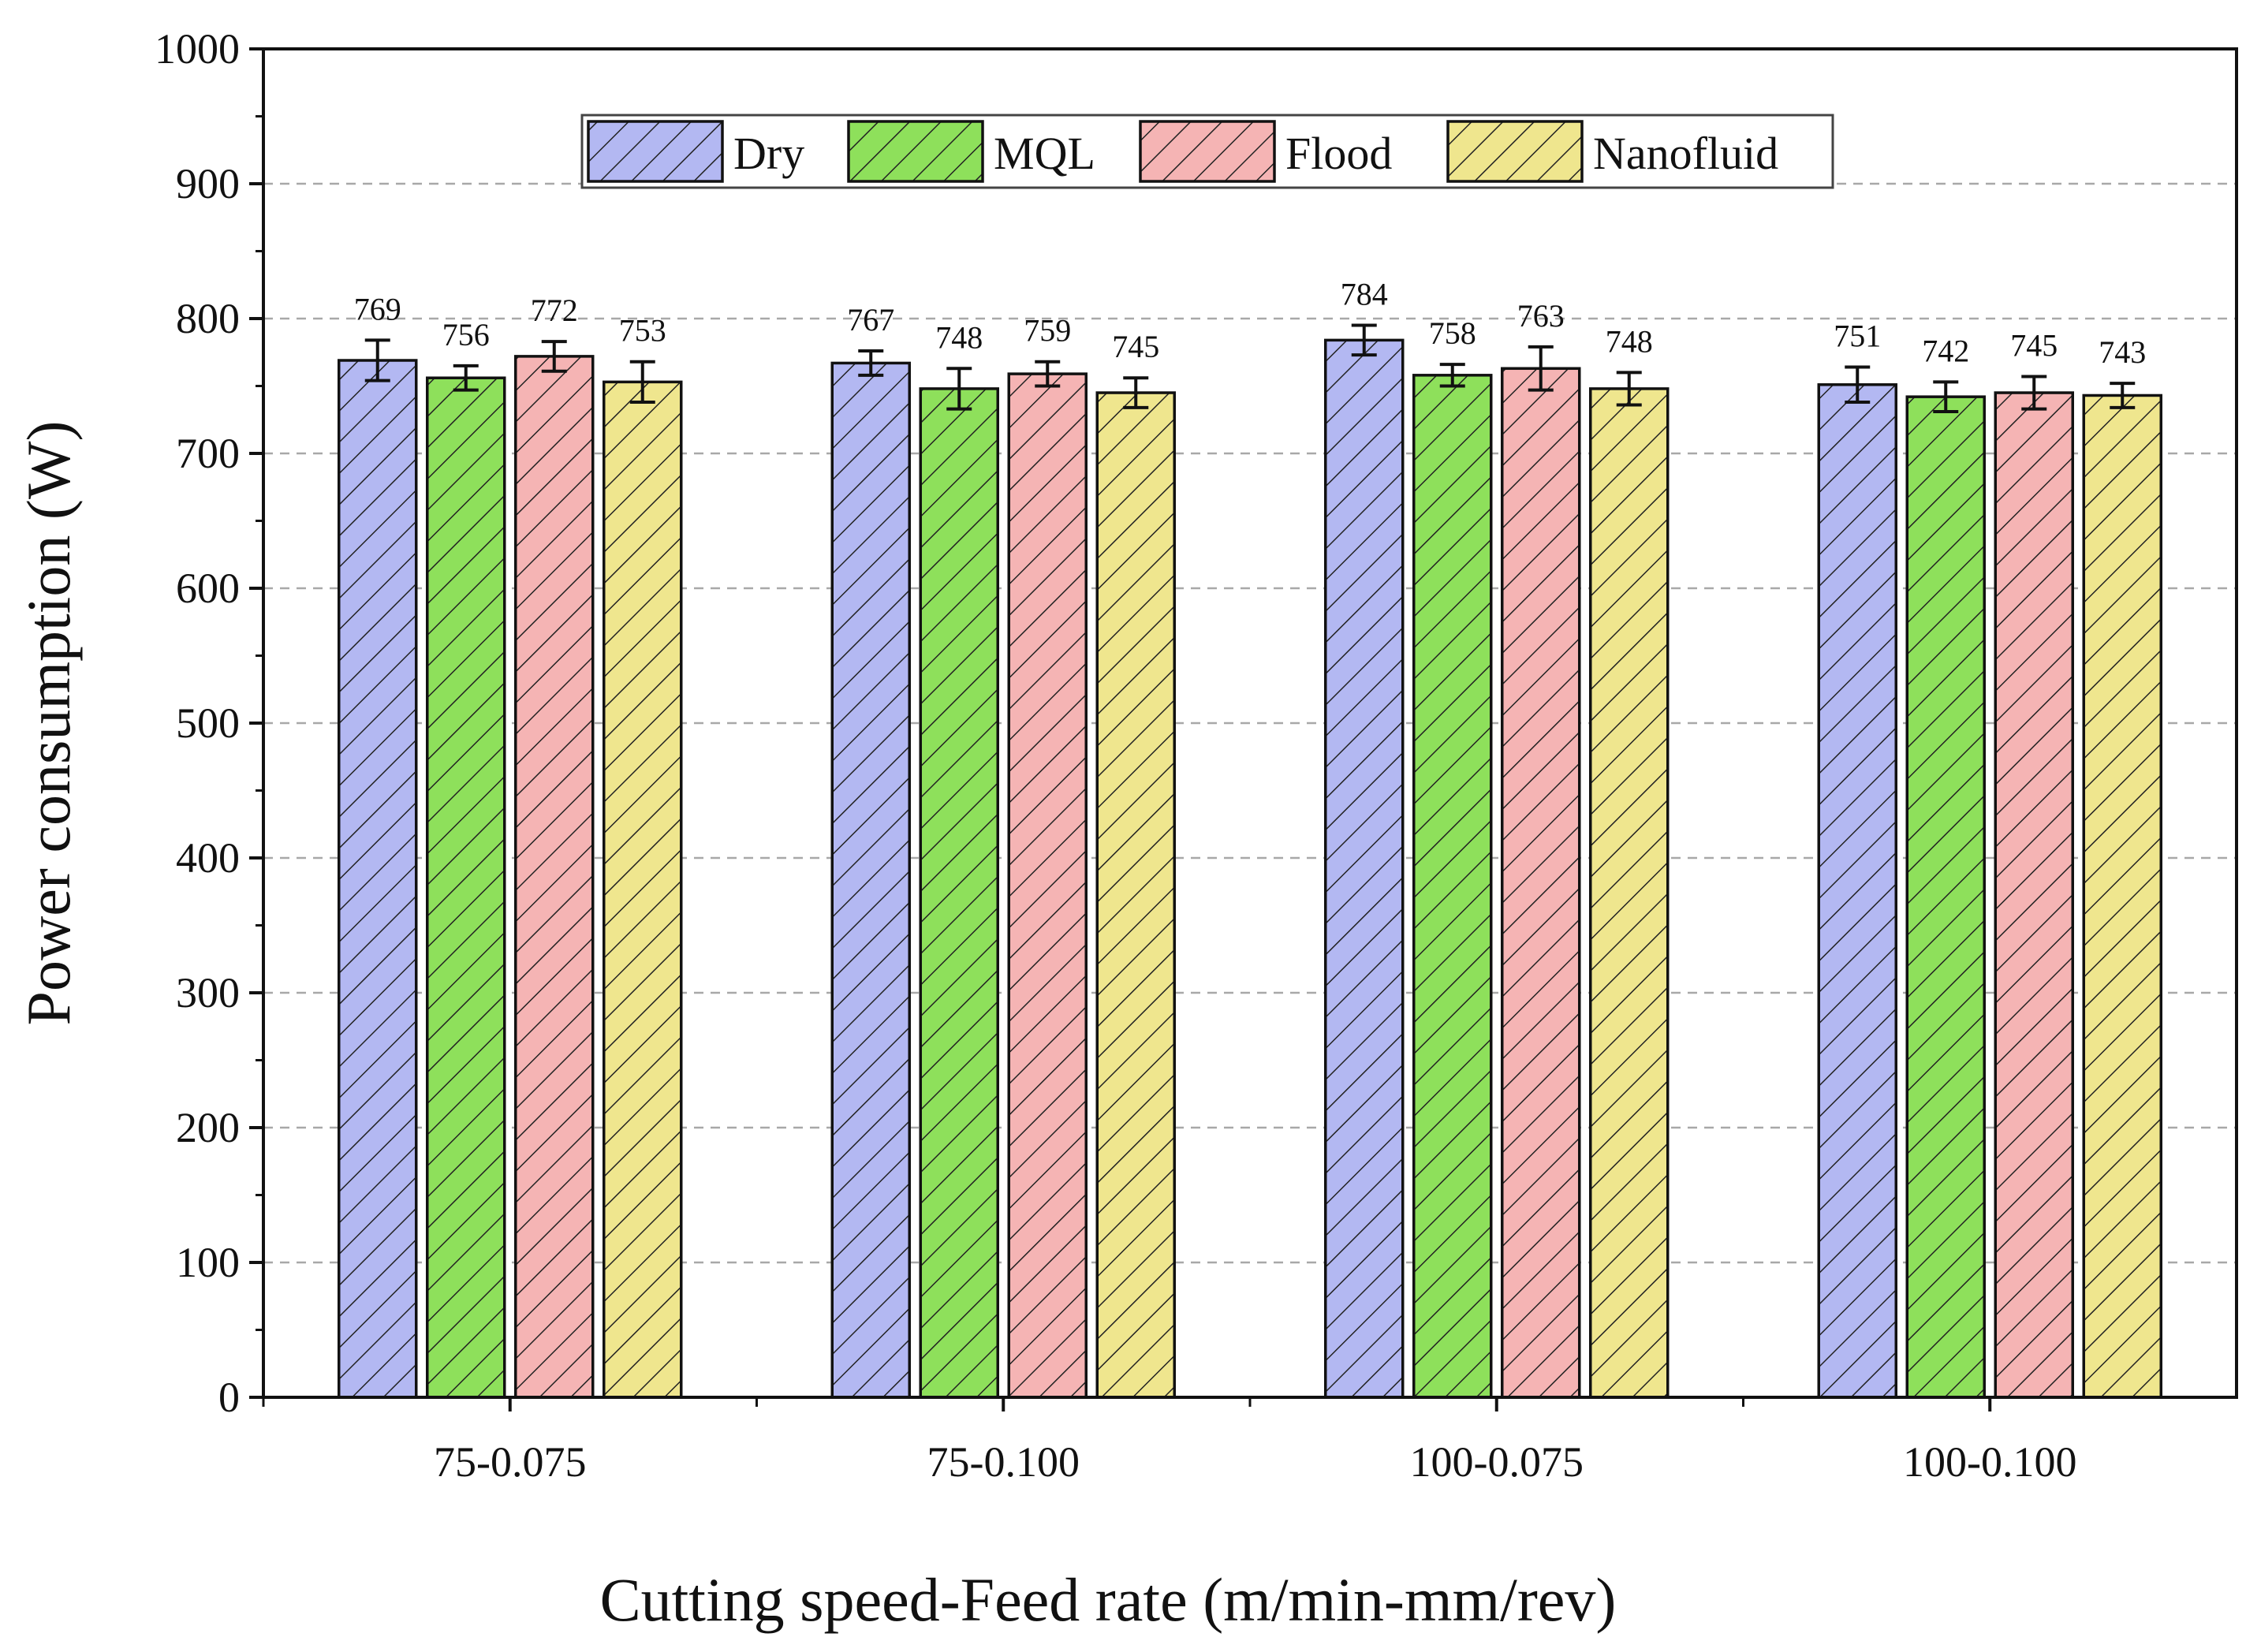 This screenshot has width=2246, height=1652. What do you see at coordinates (1047, 331) in the screenshot?
I see `data-label: 759` at bounding box center [1047, 331].